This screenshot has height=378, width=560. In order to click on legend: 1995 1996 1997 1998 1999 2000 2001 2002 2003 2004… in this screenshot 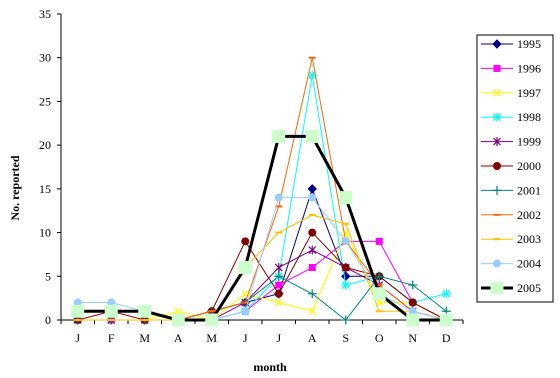, I will do `click(515, 168)`.